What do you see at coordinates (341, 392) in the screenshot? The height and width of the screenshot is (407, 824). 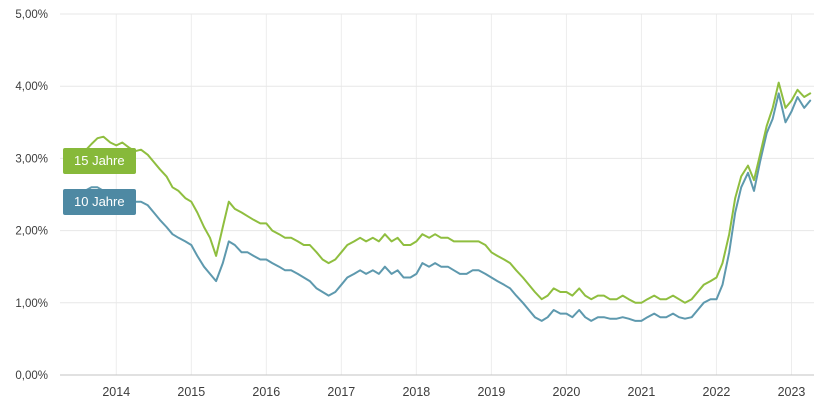 I see `x-tick-label-2017: 2017` at bounding box center [341, 392].